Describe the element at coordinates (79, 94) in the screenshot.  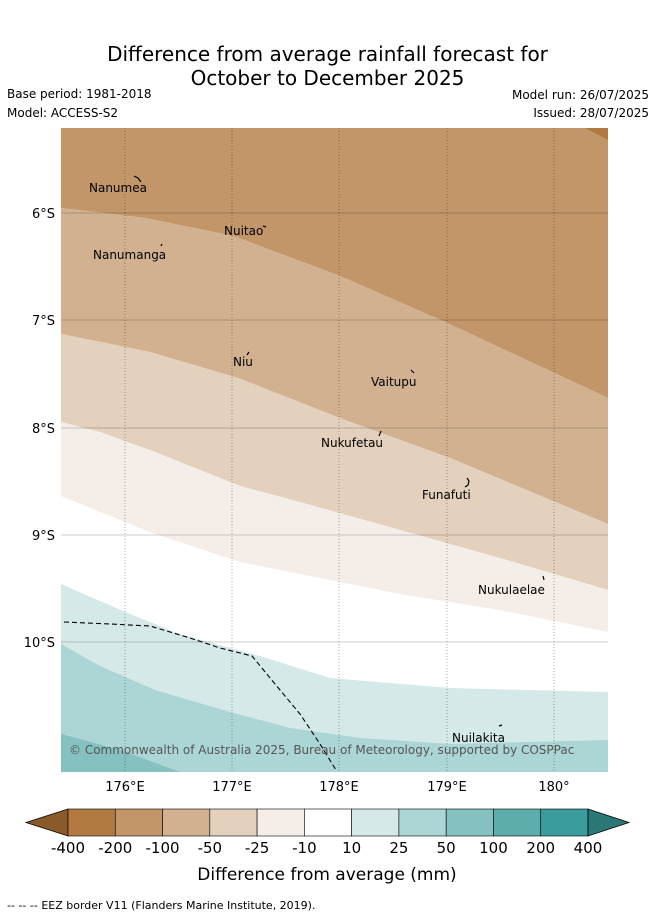
I see `base-period: Base period: 1981-2018` at that location.